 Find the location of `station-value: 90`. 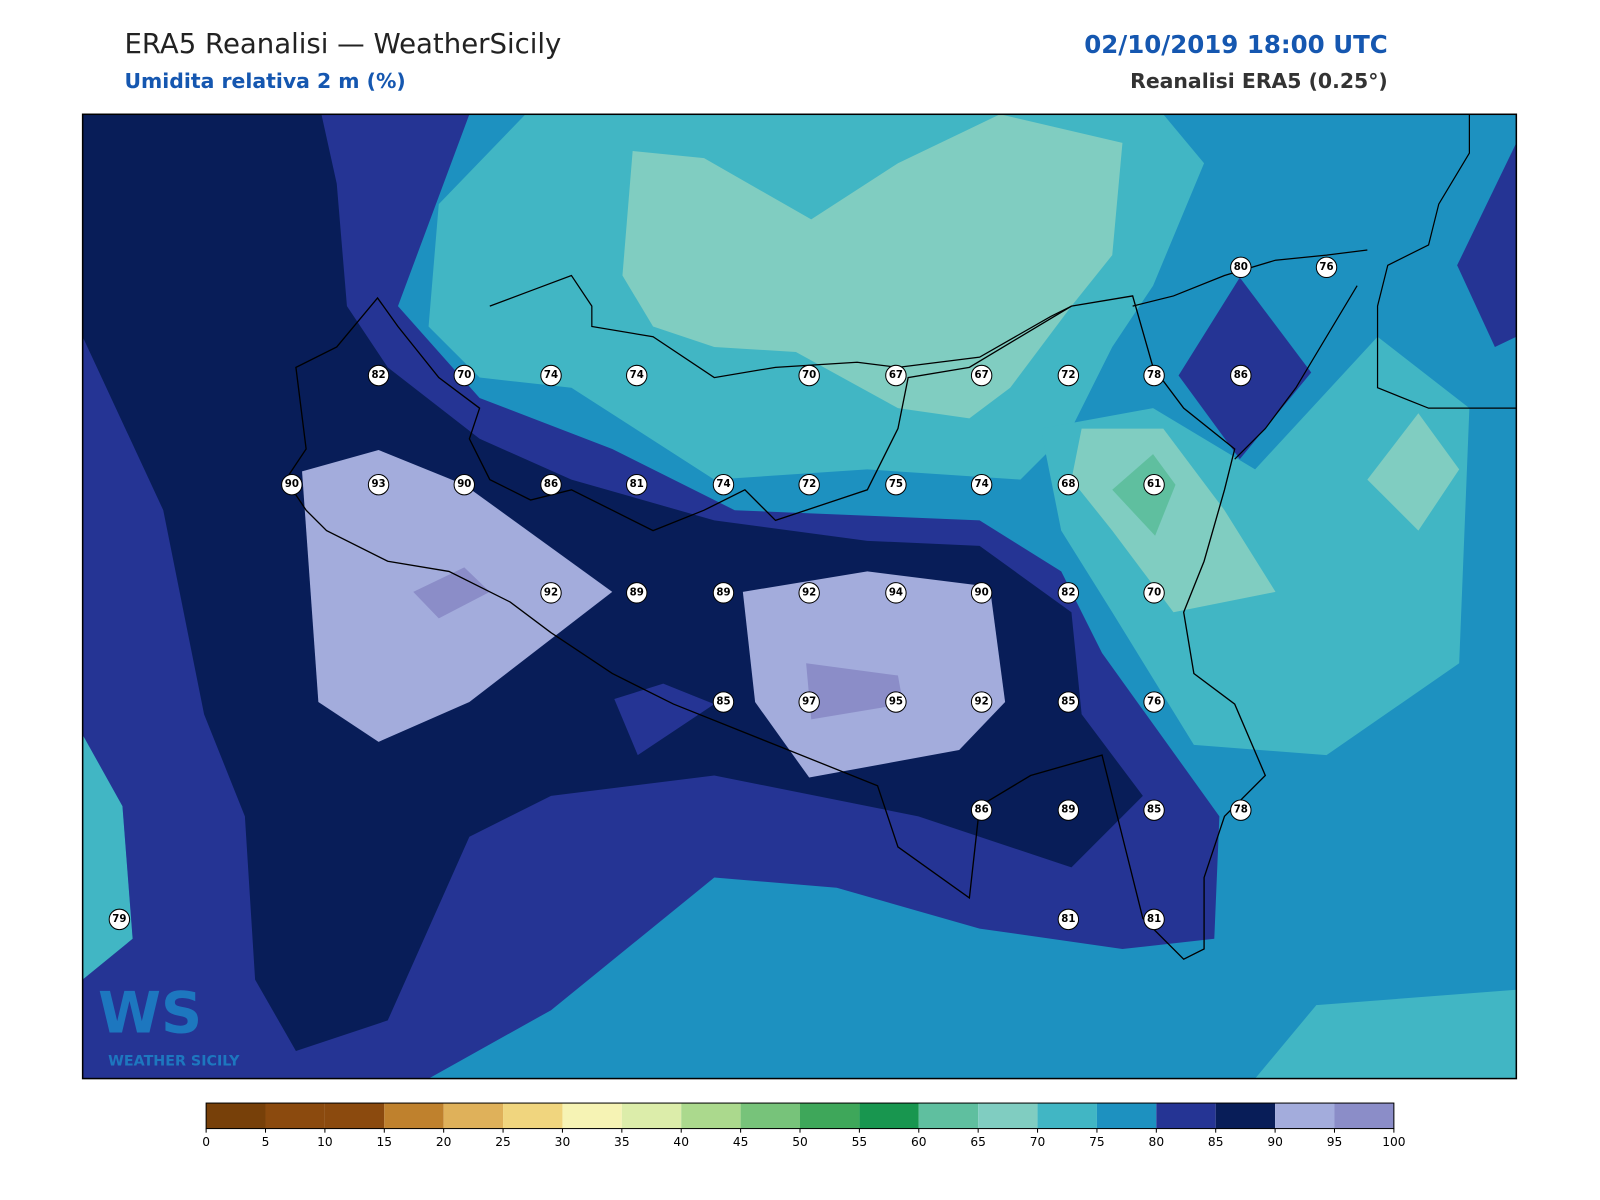

station-value: 90 is located at coordinates (464, 484).